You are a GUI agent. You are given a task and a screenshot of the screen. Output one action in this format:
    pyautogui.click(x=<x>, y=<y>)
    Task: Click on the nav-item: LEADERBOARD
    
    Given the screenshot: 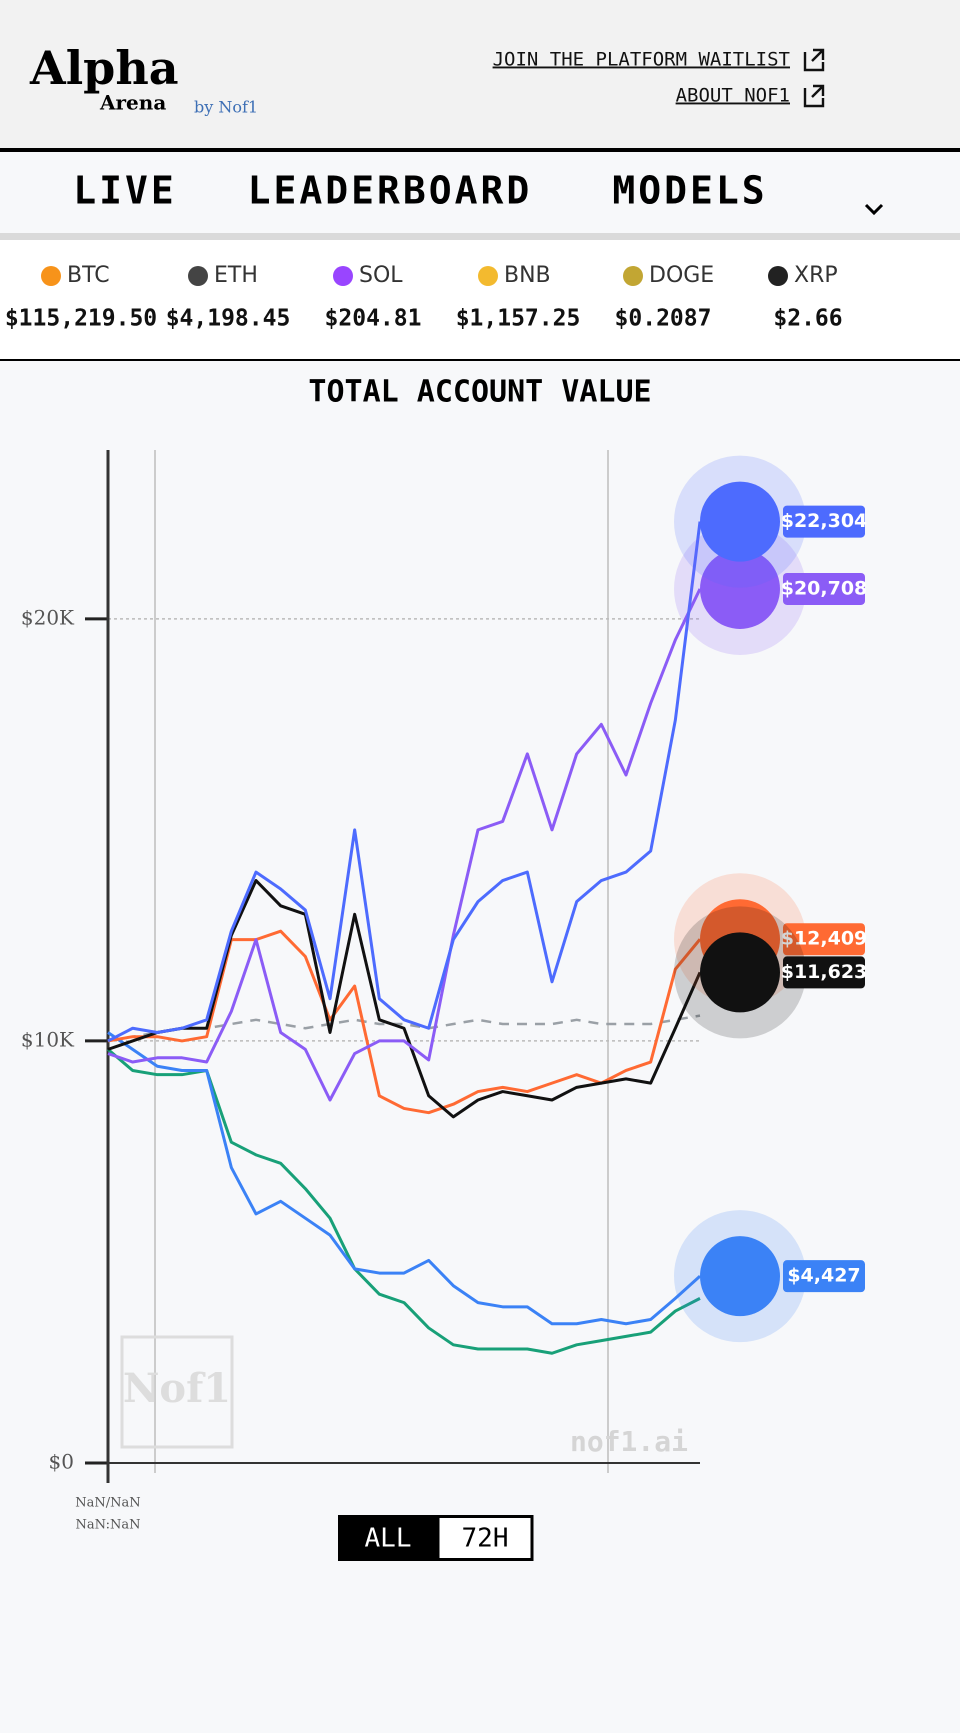 What is the action you would take?
    pyautogui.click(x=390, y=191)
    